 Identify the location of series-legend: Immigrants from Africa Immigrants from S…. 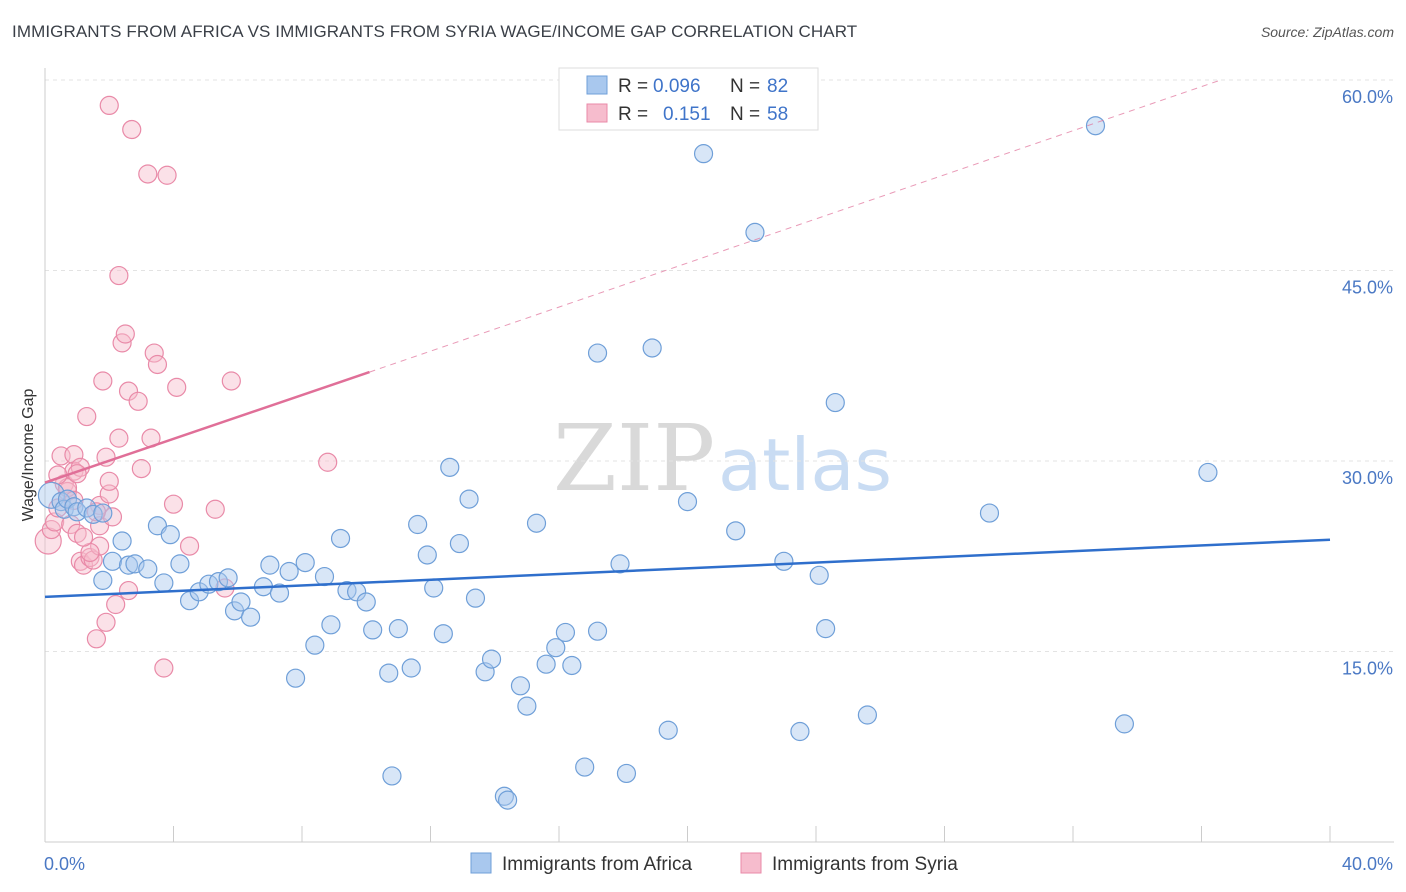
(714, 863).